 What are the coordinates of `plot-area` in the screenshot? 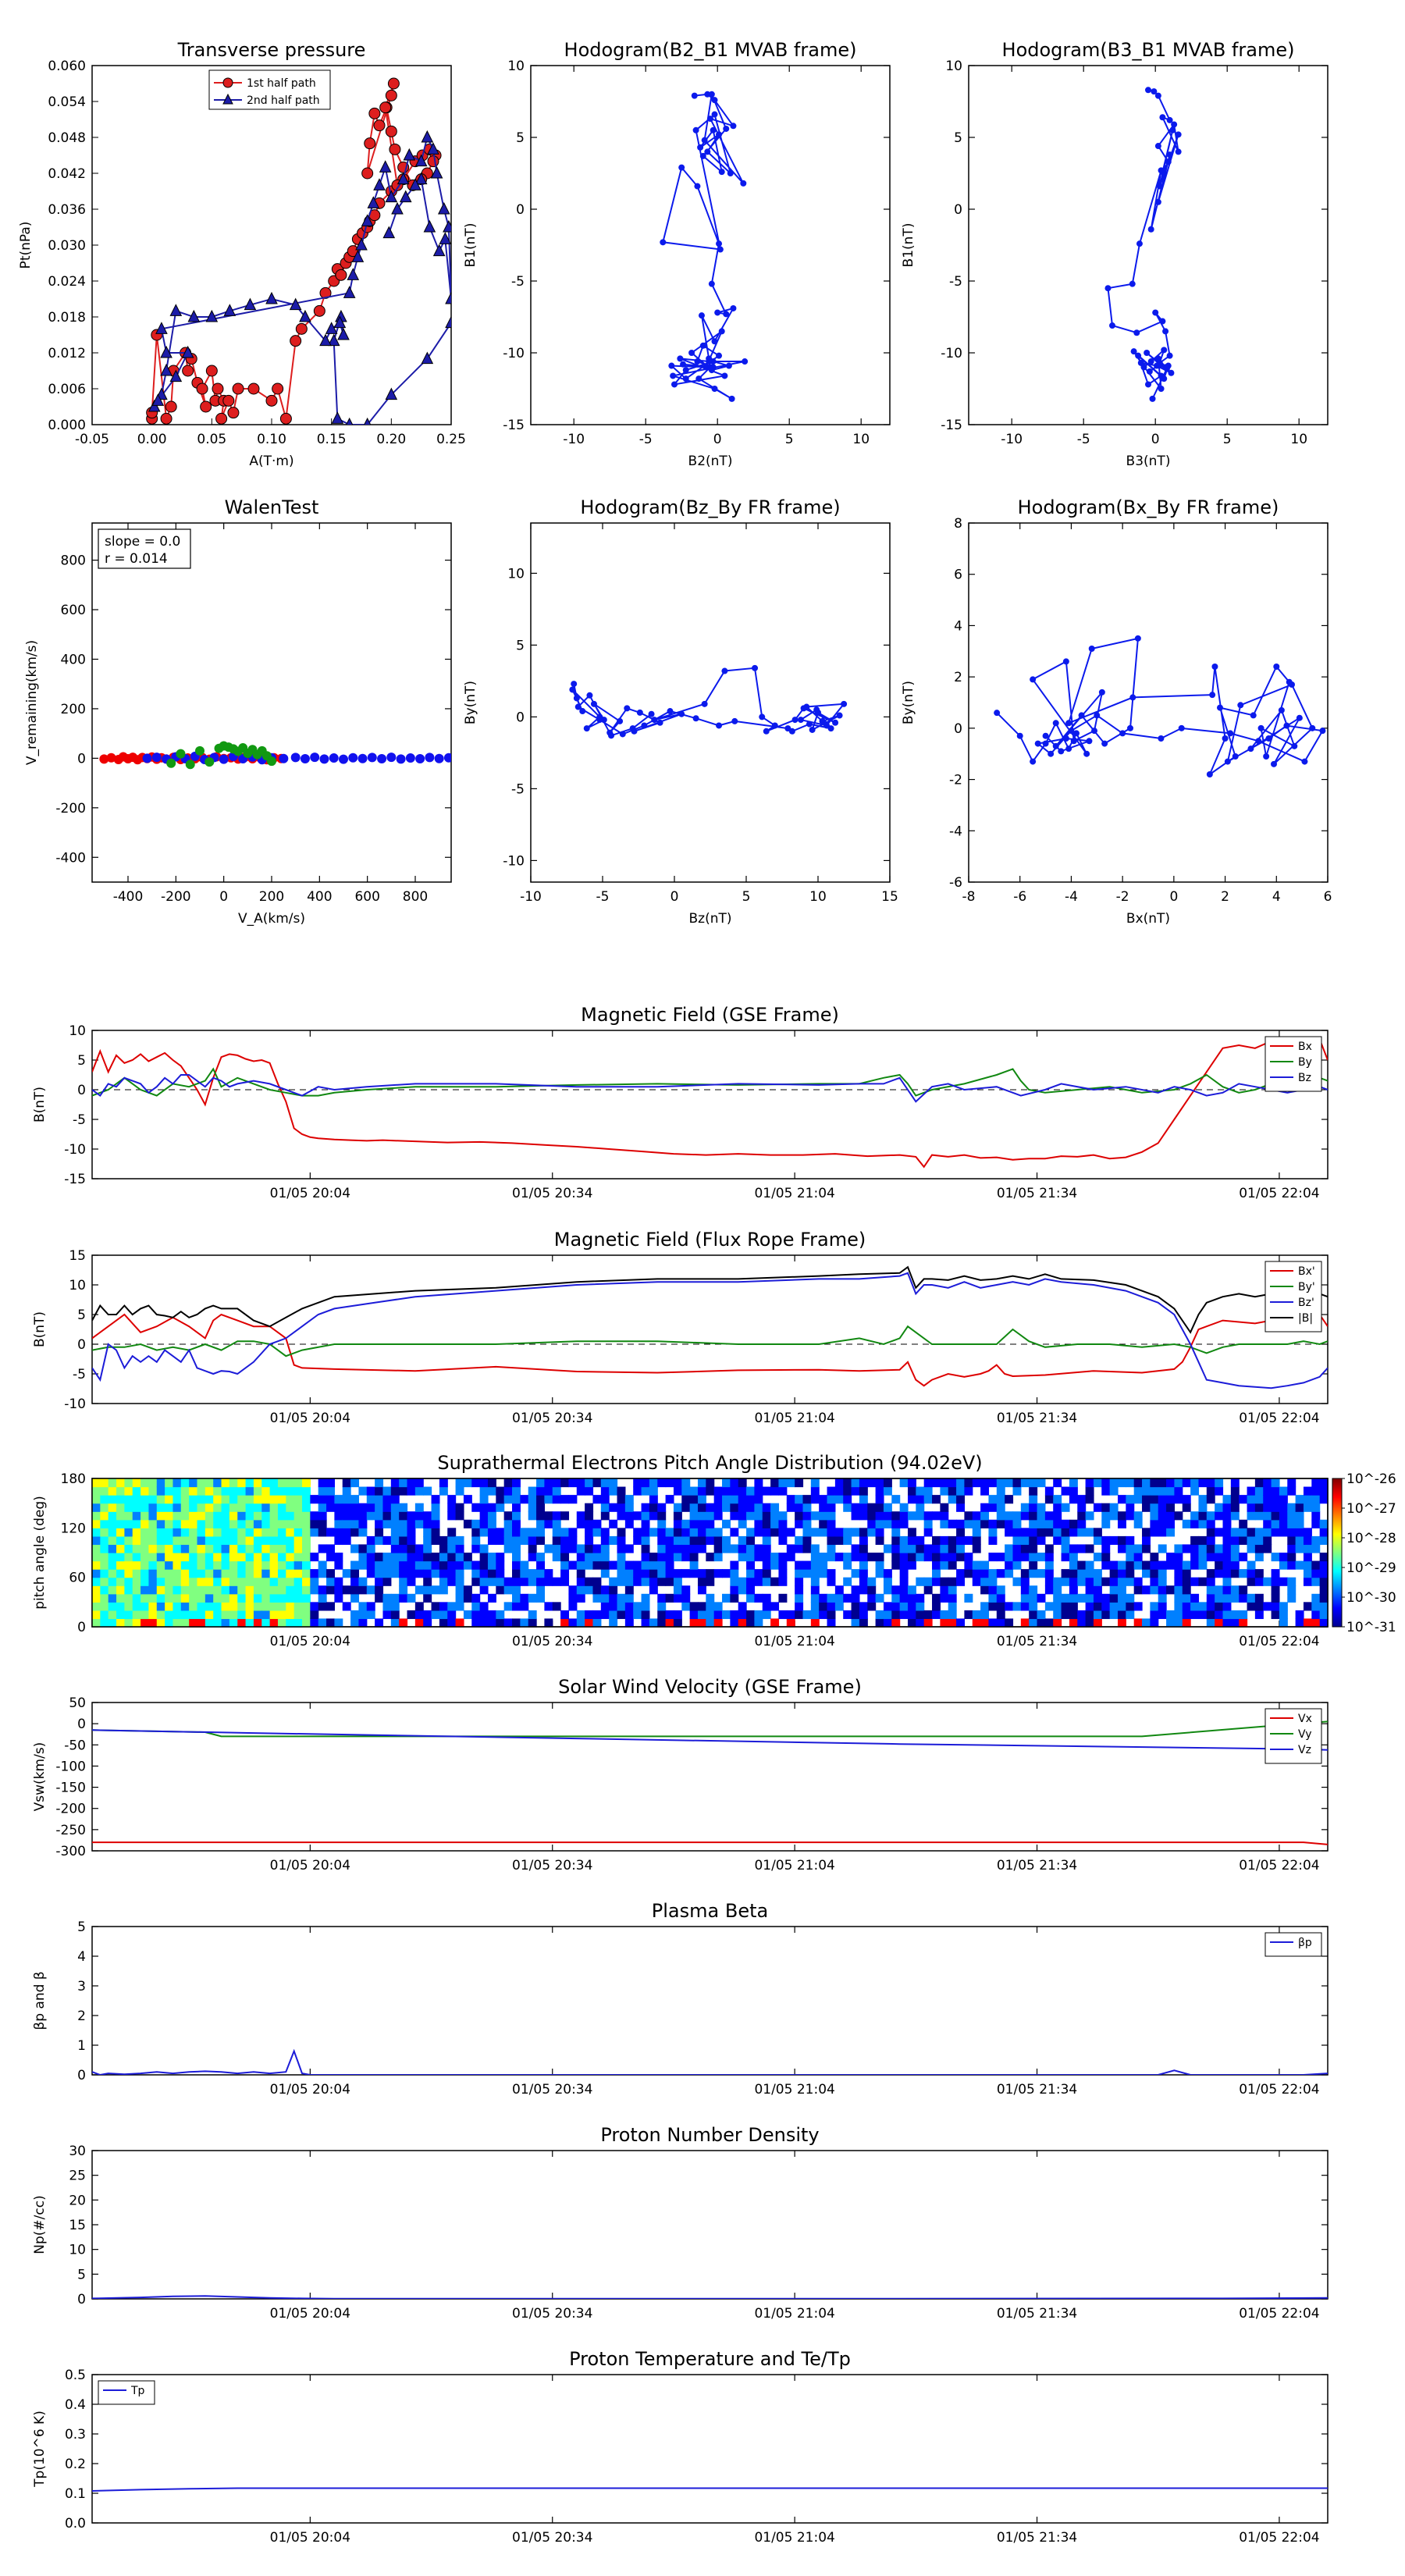 It's located at (710, 1782).